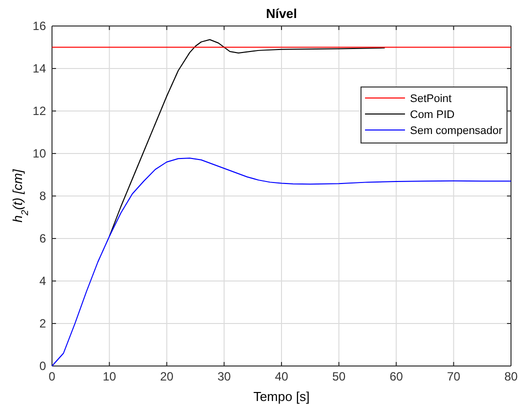 The height and width of the screenshot is (407, 519). What do you see at coordinates (39, 68) in the screenshot?
I see `y-tick-label: 14` at bounding box center [39, 68].